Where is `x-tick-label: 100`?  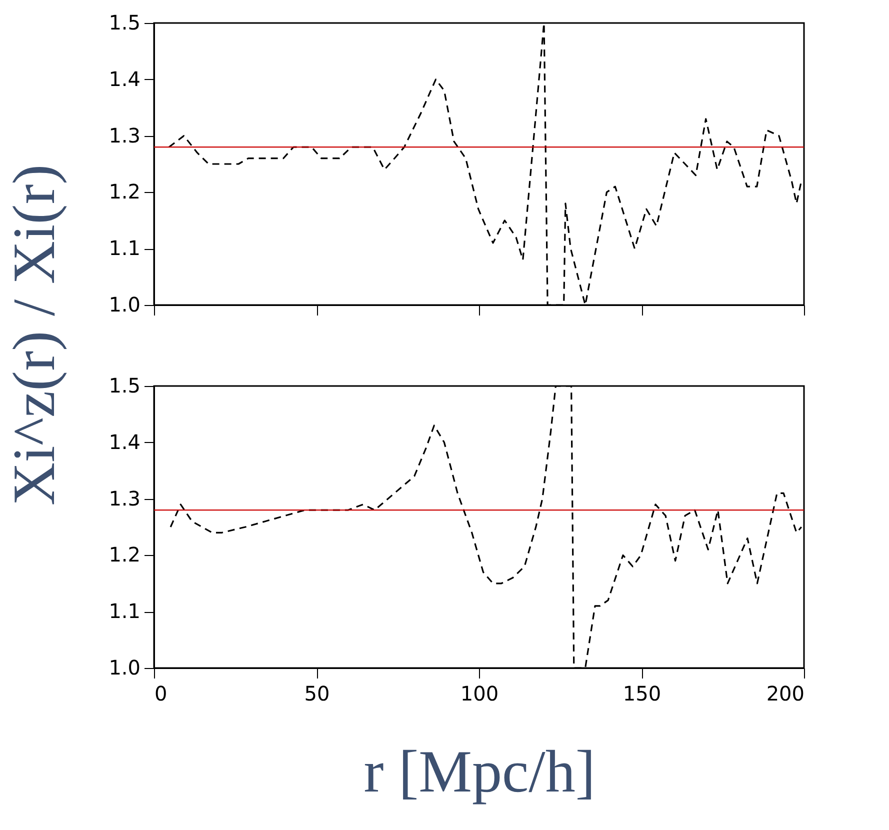 x-tick-label: 100 is located at coordinates (479, 694).